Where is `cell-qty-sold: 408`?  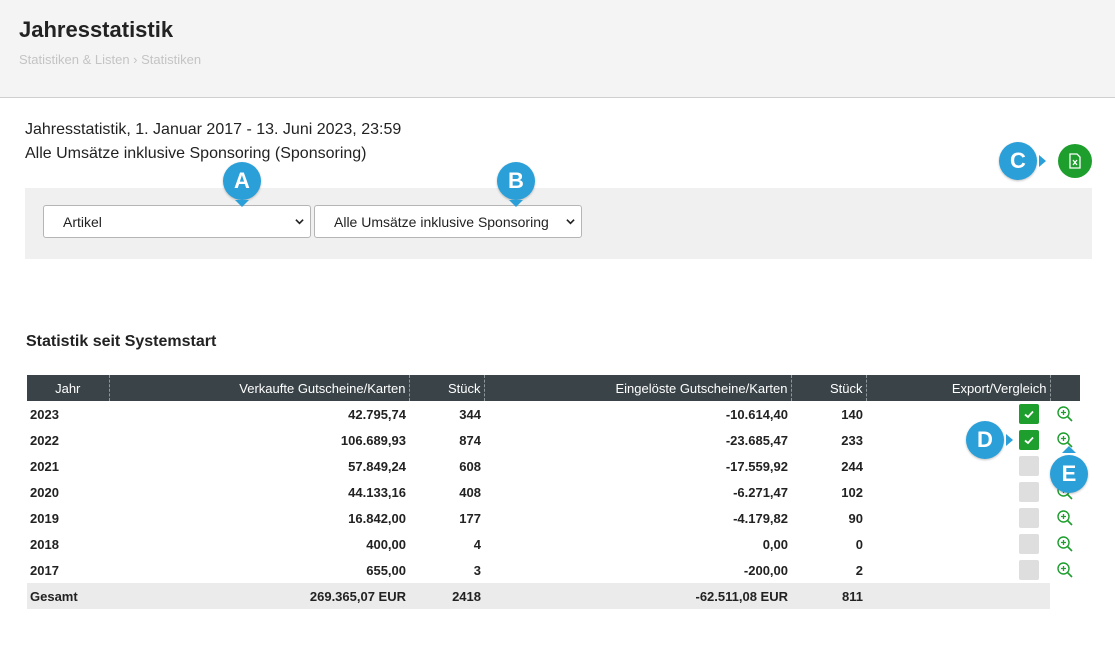 cell-qty-sold: 408 is located at coordinates (470, 492).